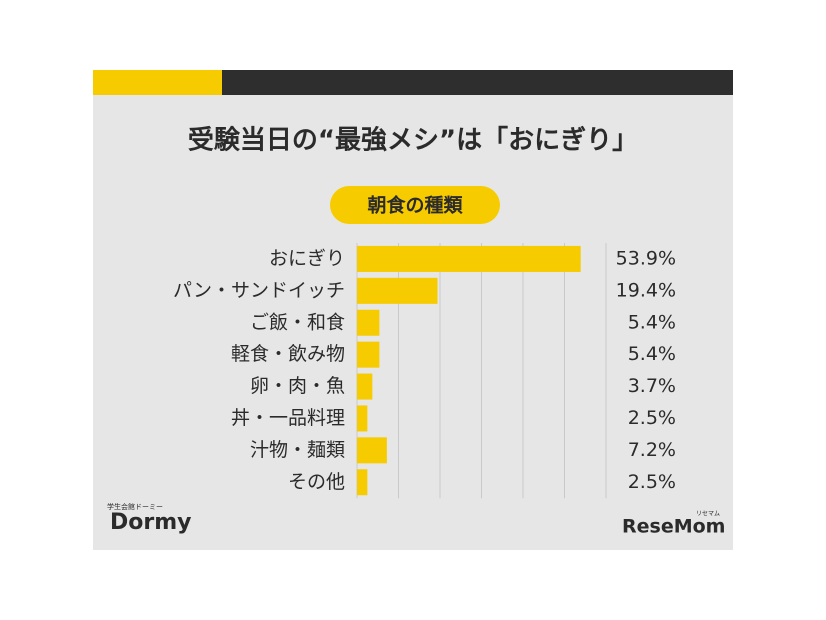 The height and width of the screenshot is (620, 826). Describe the element at coordinates (652, 450) in the screenshot. I see `value-label: 7.2%` at that location.